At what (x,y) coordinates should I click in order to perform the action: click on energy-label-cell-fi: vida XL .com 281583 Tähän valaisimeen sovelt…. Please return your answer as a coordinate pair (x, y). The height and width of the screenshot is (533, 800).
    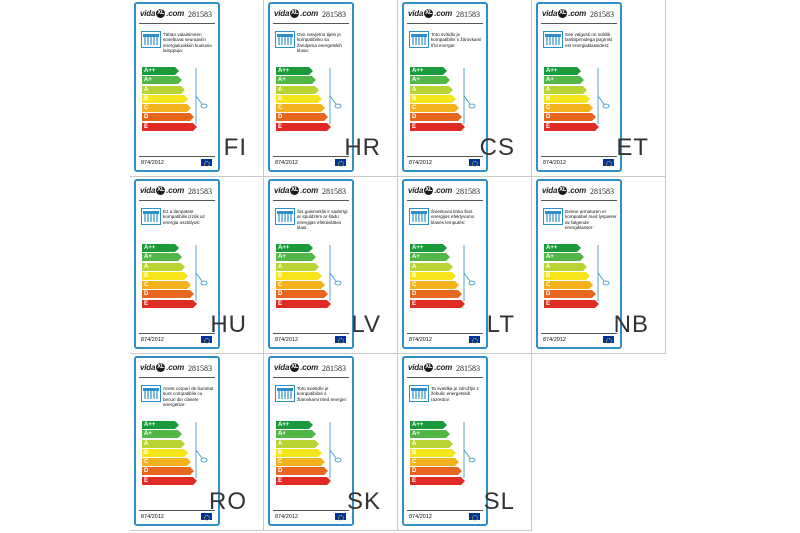
    Looking at the image, I should click on (197, 88).